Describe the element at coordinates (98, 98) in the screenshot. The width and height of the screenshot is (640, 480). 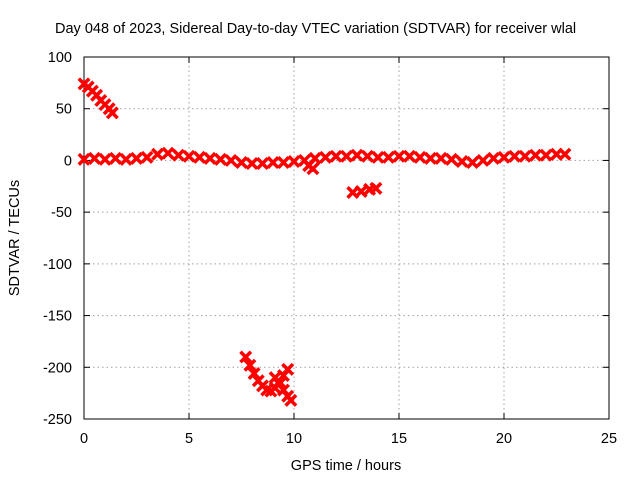
I see `series-early-drop` at that location.